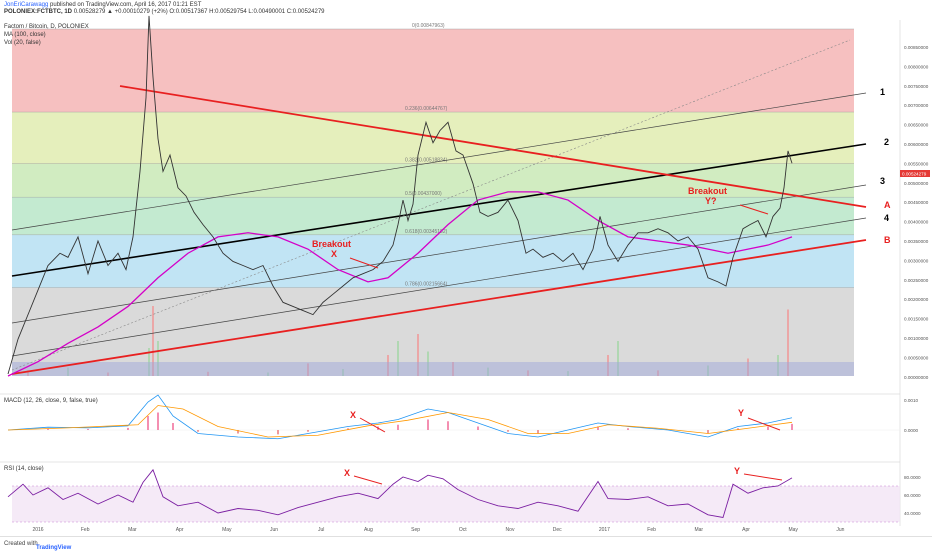 Image resolution: width=932 pixels, height=551 pixels. Describe the element at coordinates (331, 244) in the screenshot. I see `breakout-x-label: Breakout` at that location.